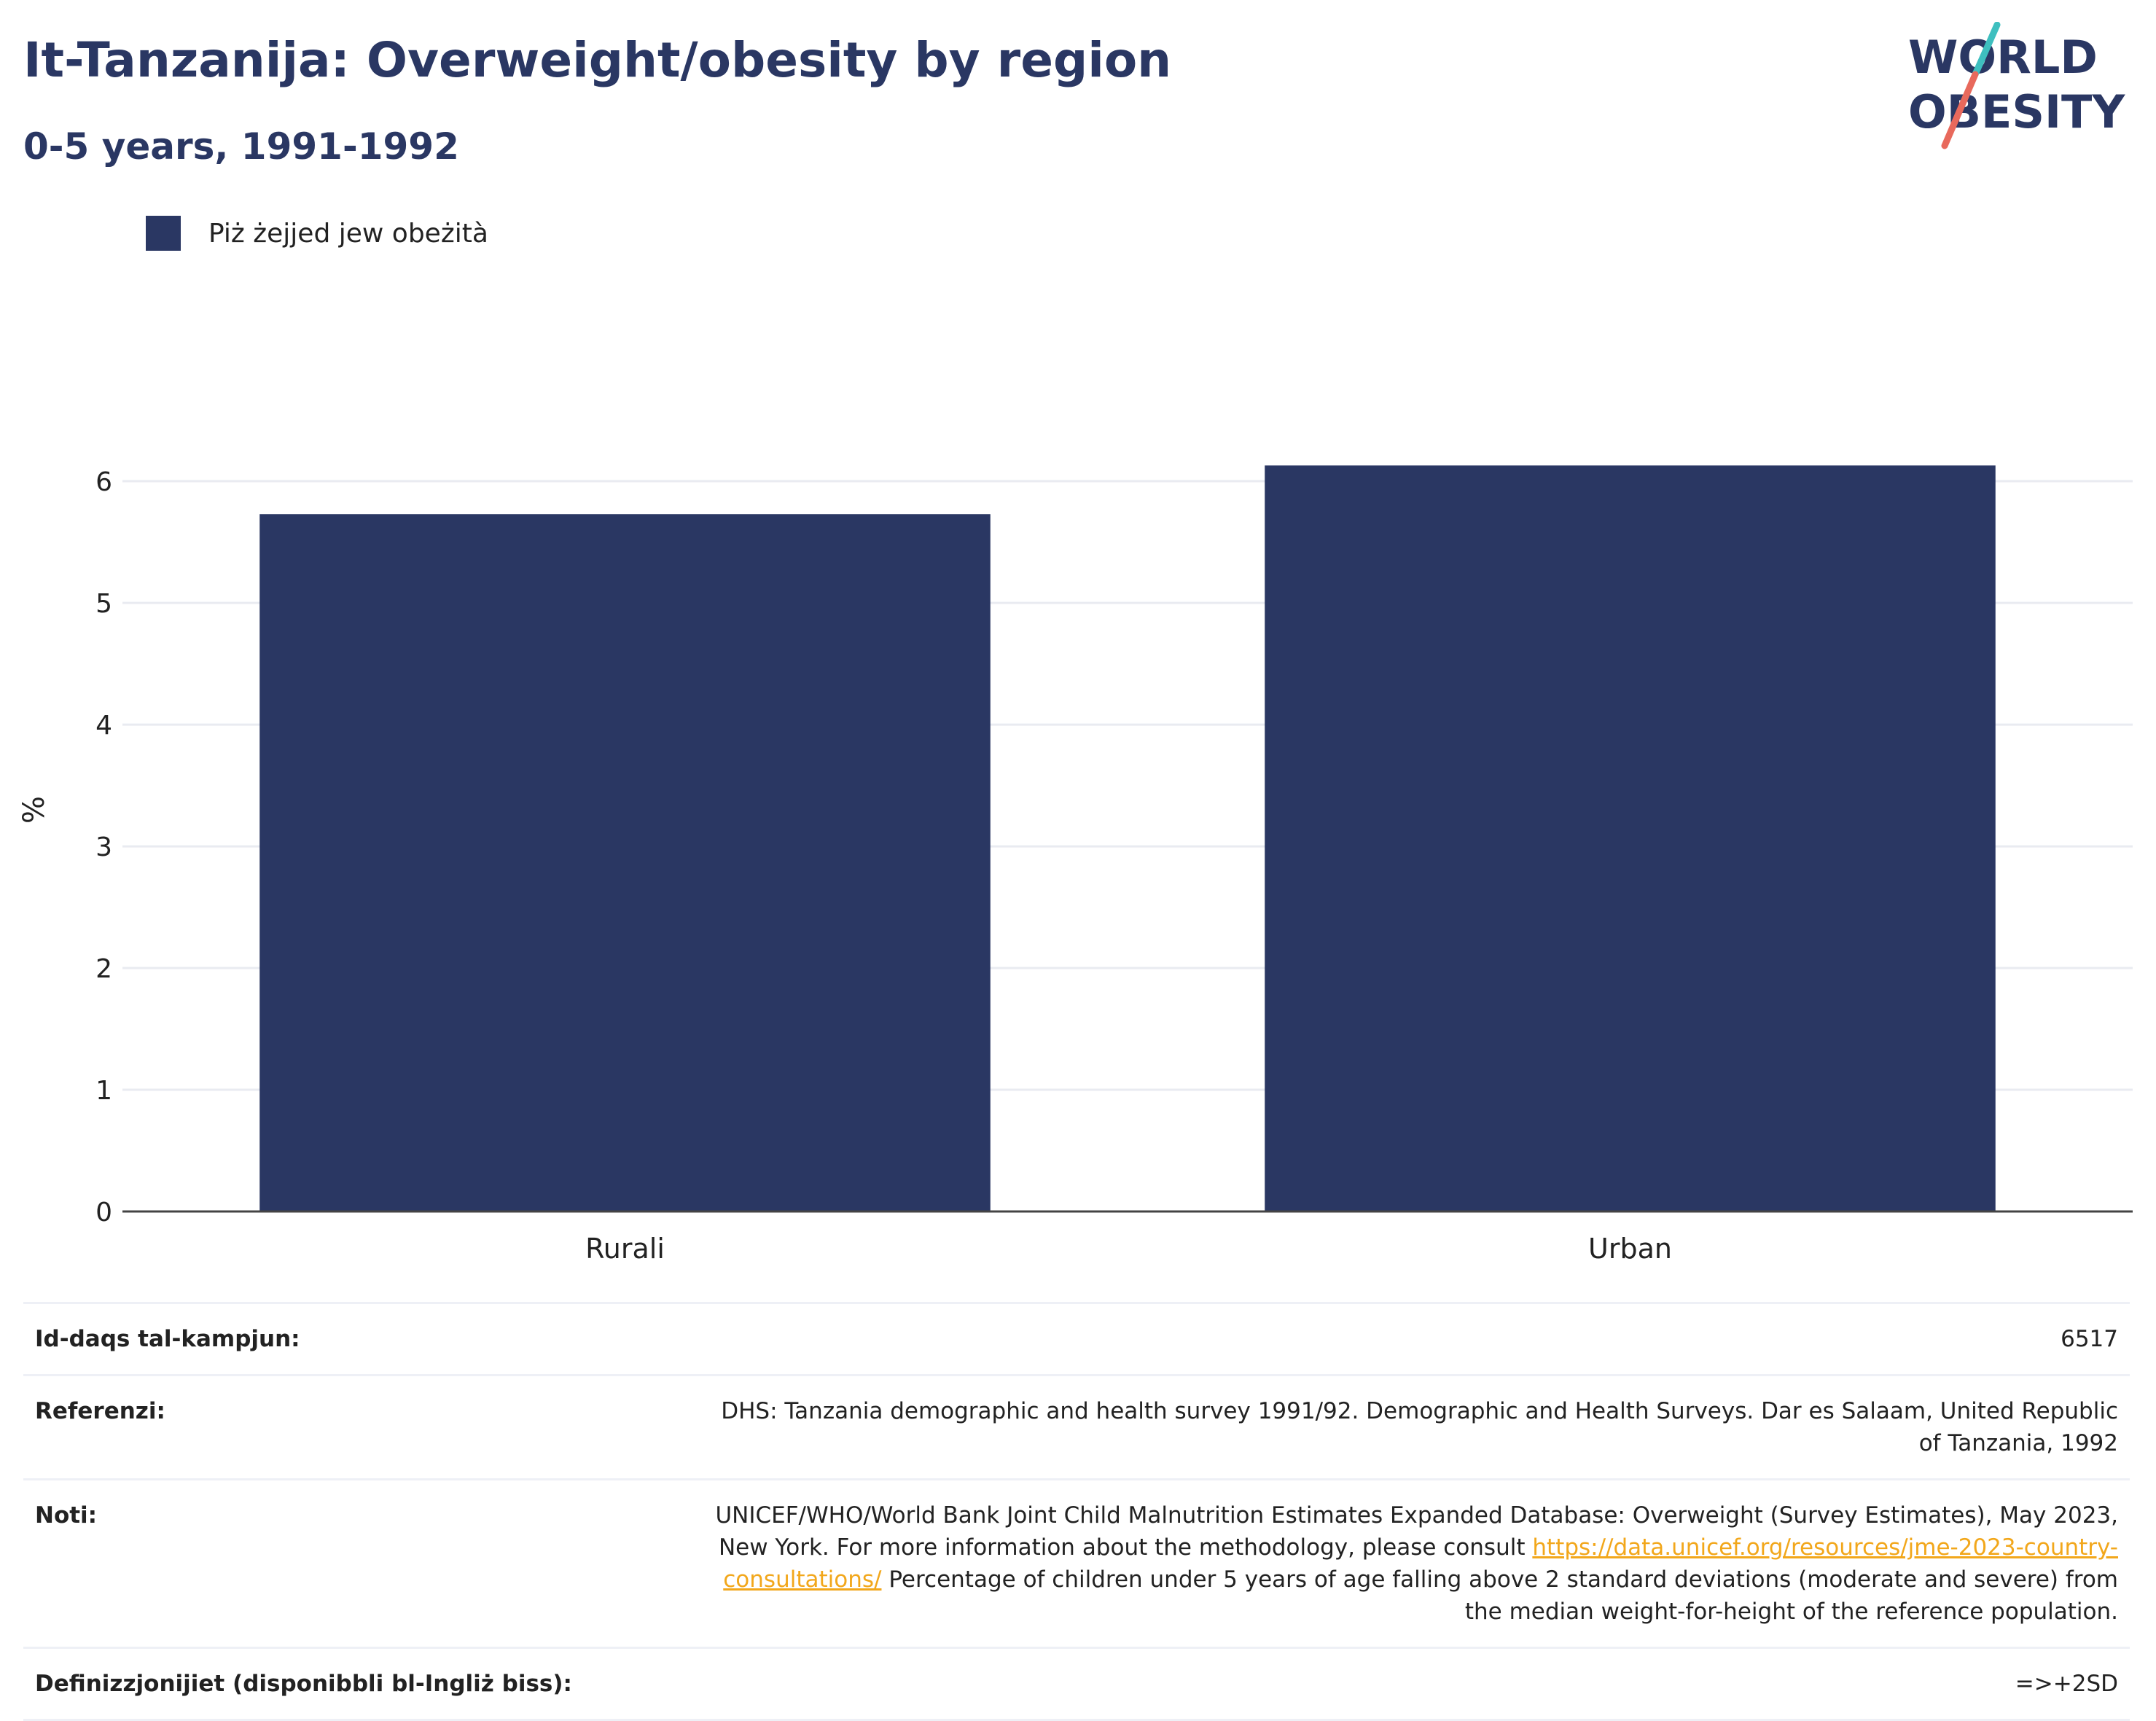  What do you see at coordinates (1630, 838) in the screenshot?
I see `bar-urban` at bounding box center [1630, 838].